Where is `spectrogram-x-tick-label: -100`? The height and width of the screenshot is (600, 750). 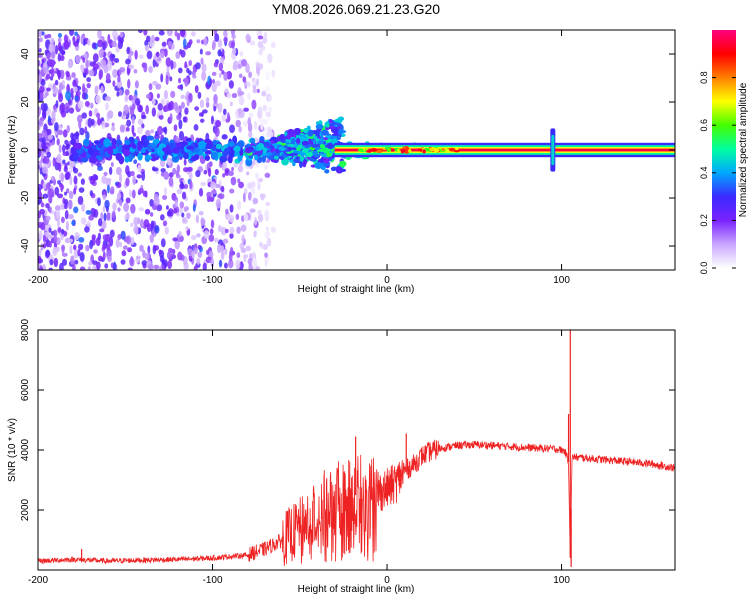
spectrogram-x-tick-label: -100 is located at coordinates (213, 280).